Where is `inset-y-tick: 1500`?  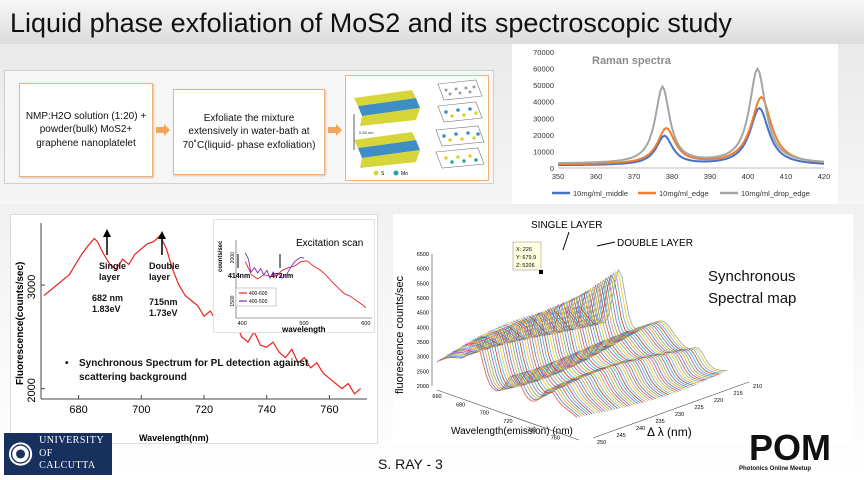 inset-y-tick: 1500 is located at coordinates (233, 300).